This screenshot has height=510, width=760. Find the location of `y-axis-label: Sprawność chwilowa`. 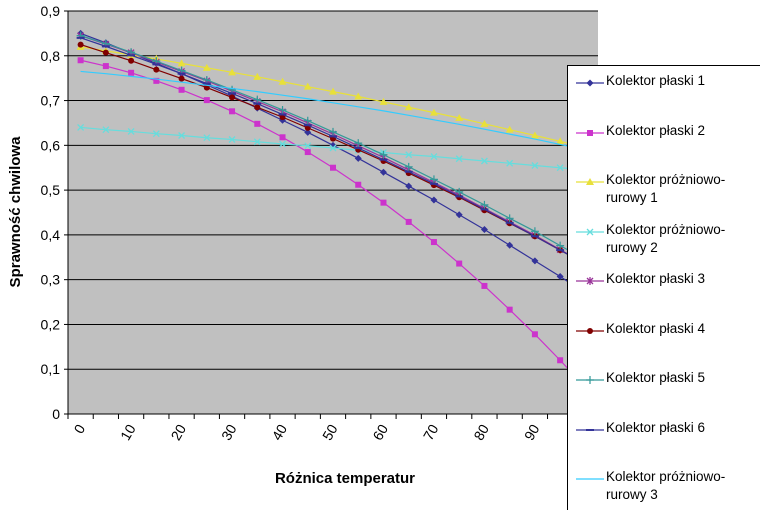

y-axis-label: Sprawność chwilowa is located at coordinates (15, 212).